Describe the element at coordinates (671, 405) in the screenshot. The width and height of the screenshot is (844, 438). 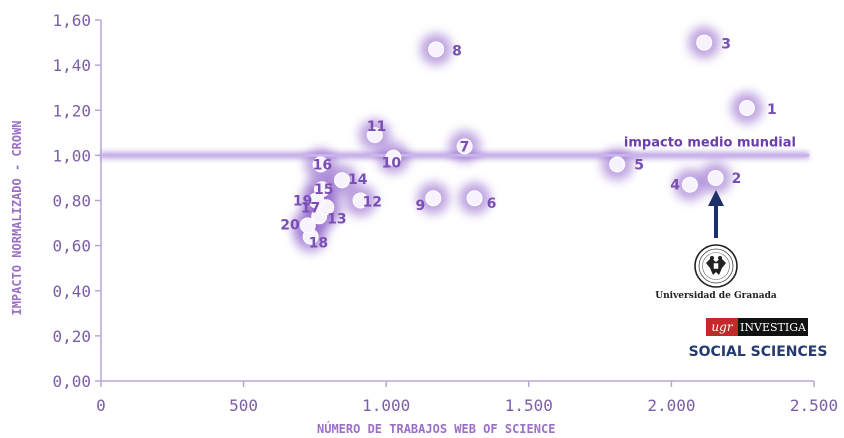
I see `x-tick-label: 2.000` at that location.